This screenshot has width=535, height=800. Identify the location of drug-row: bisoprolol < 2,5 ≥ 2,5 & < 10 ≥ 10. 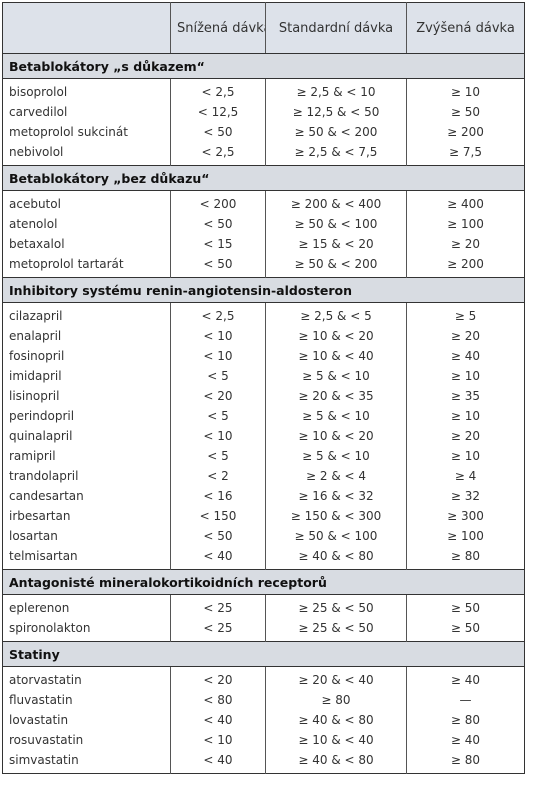
(264, 90).